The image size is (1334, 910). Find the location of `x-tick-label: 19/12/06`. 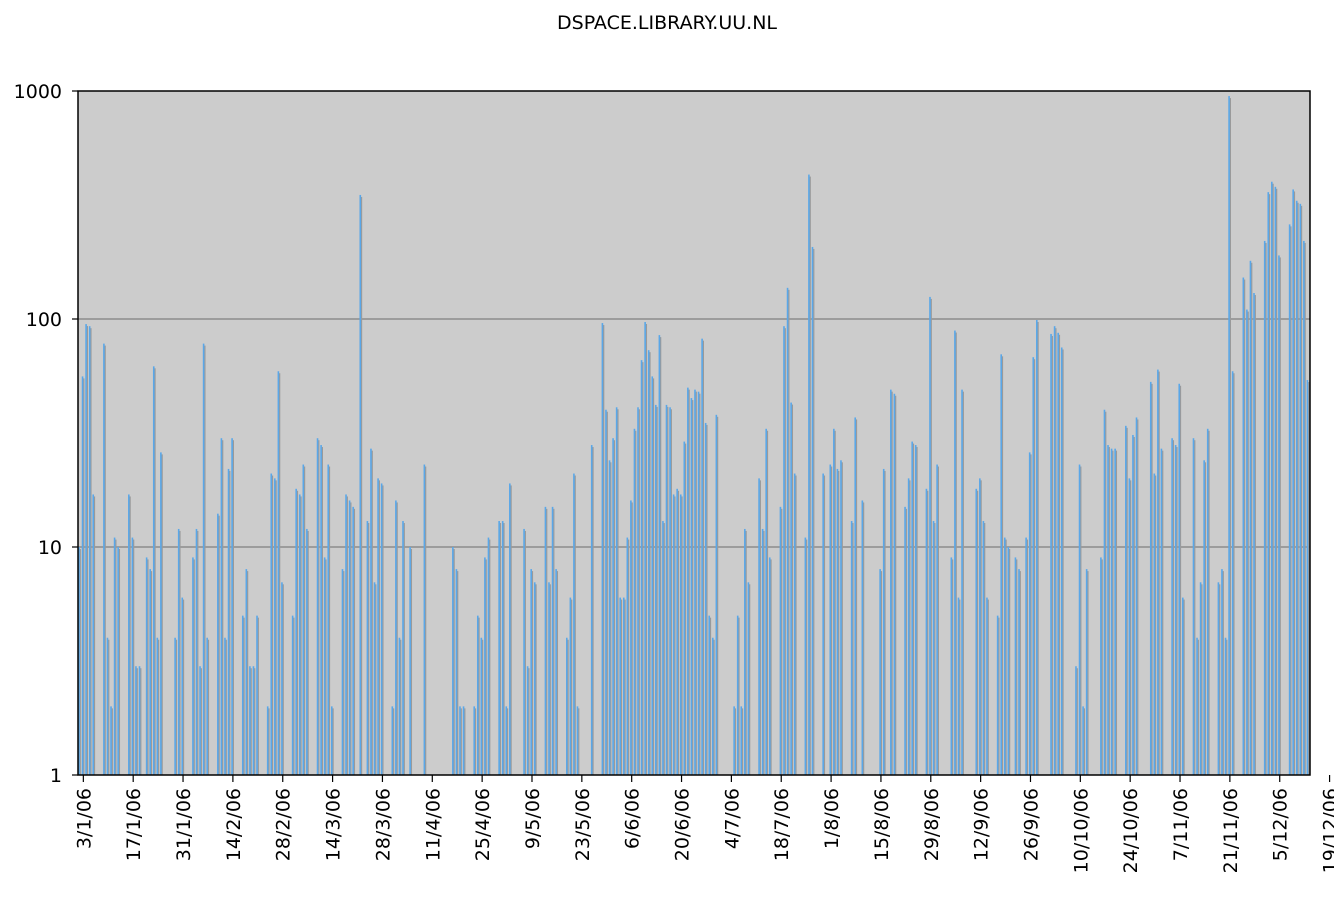

x-tick-label: 19/12/06 is located at coordinates (1327, 830).